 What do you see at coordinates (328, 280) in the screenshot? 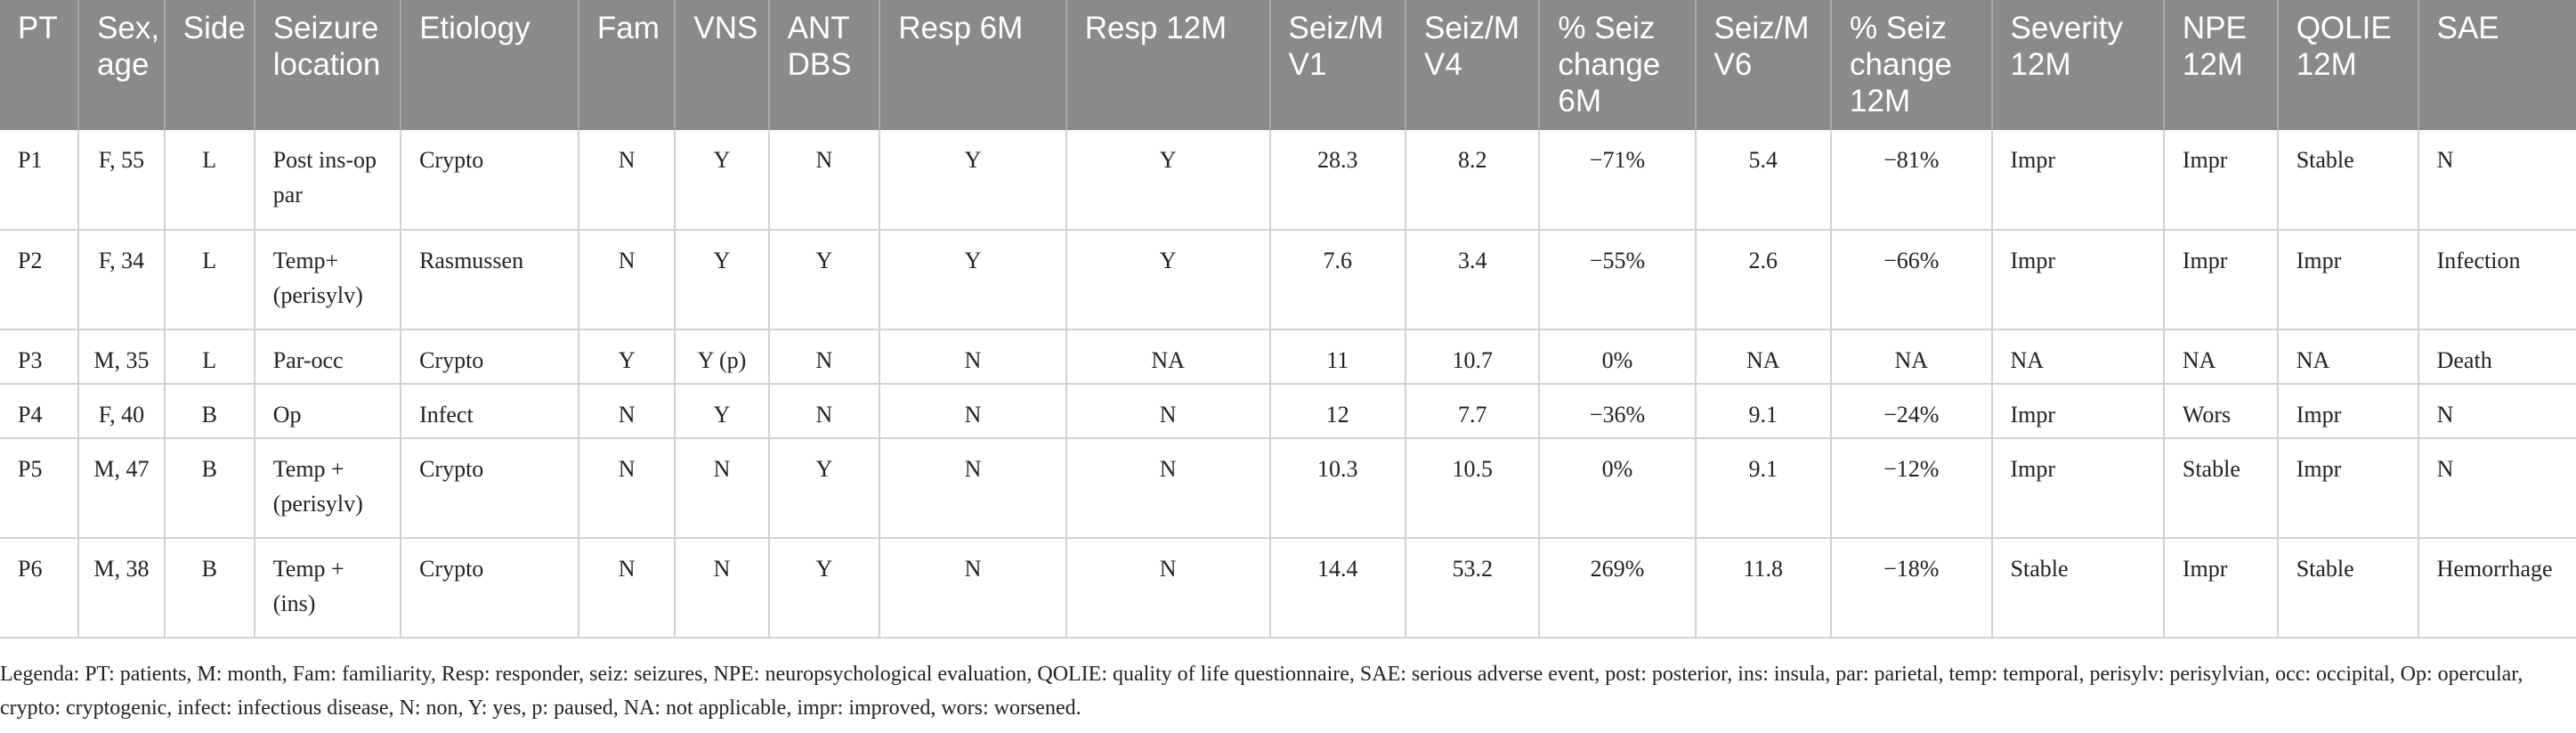
I see `cell-seizure-location: Temp+ (perisylv)` at bounding box center [328, 280].